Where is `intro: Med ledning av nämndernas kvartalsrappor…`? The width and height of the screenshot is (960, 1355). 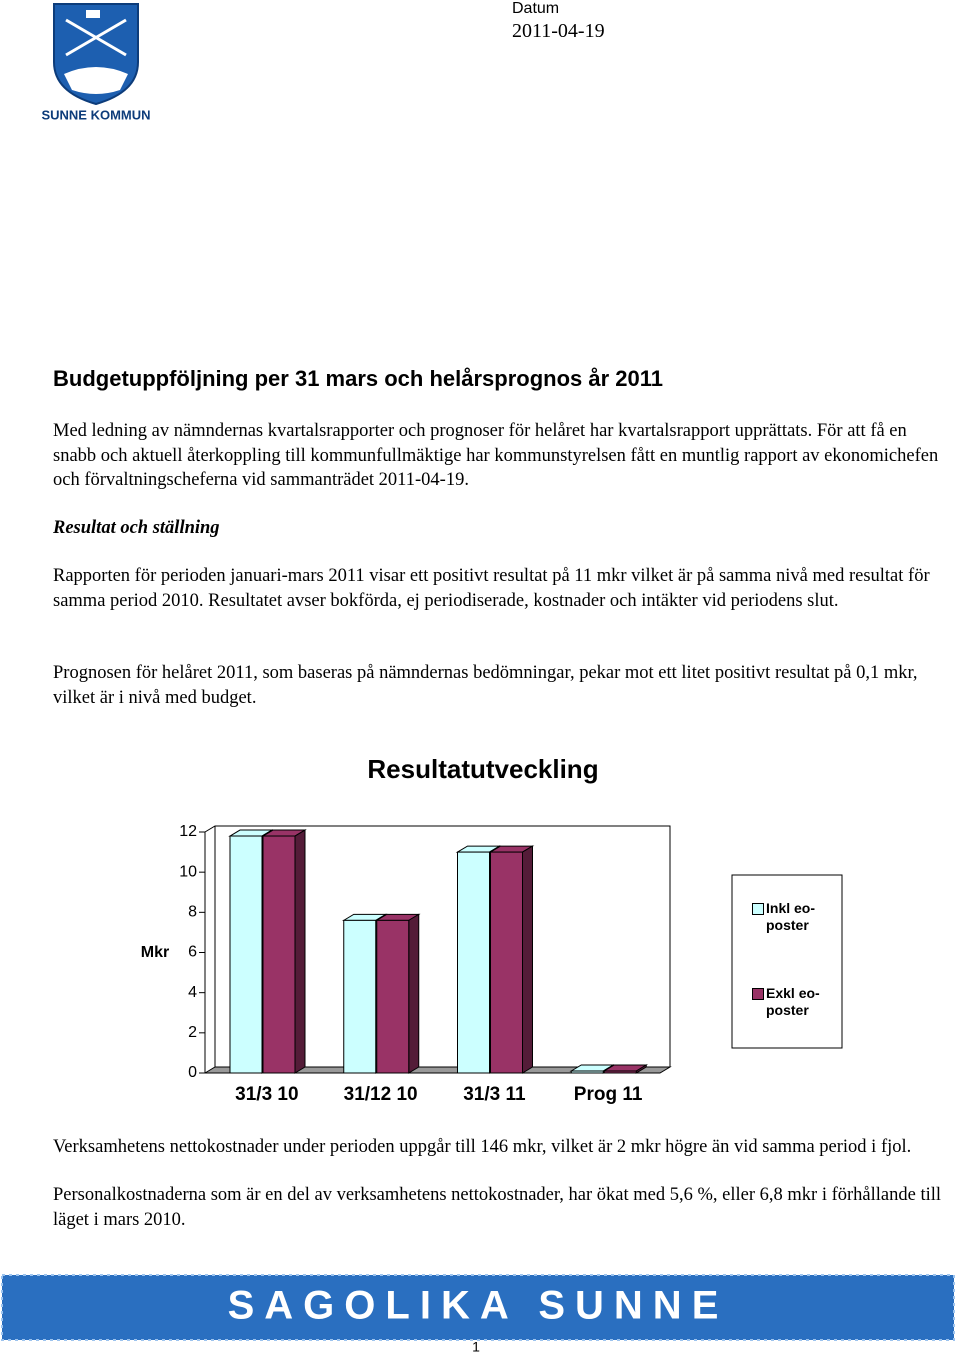
intro: Med ledning av nämndernas kvartalsrappor… is located at coordinates (496, 455).